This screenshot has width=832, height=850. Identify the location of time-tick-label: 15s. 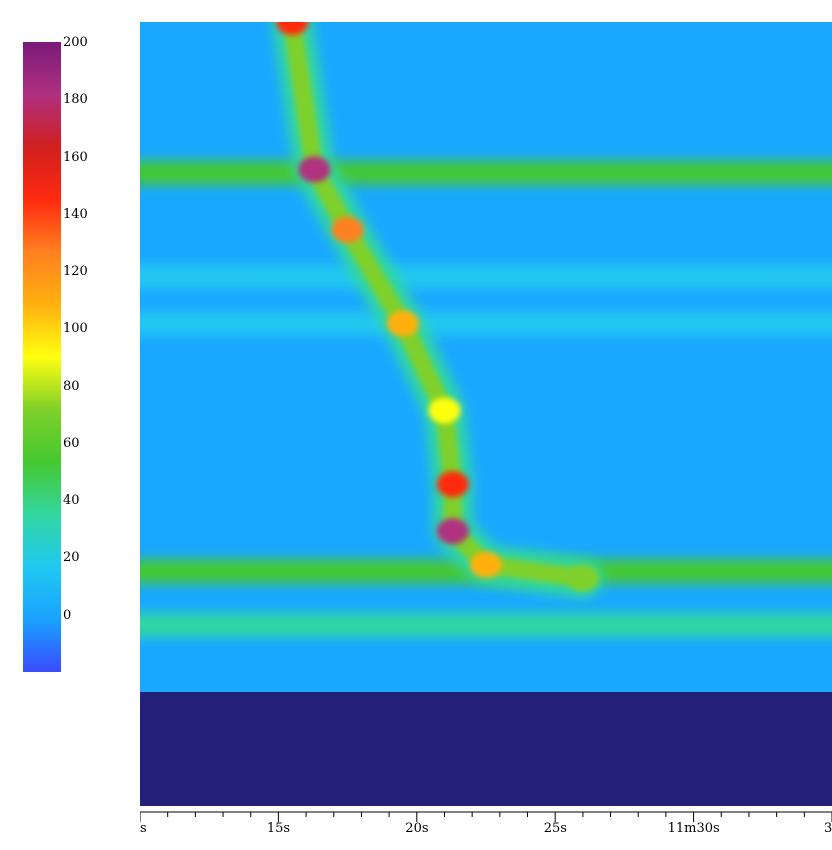
(278, 828).